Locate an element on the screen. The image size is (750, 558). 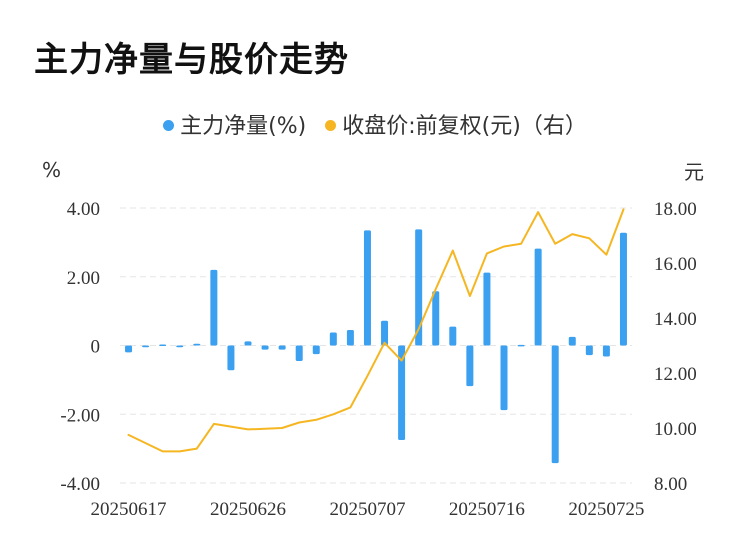
x-tick-label: 20250716 is located at coordinates (487, 509).